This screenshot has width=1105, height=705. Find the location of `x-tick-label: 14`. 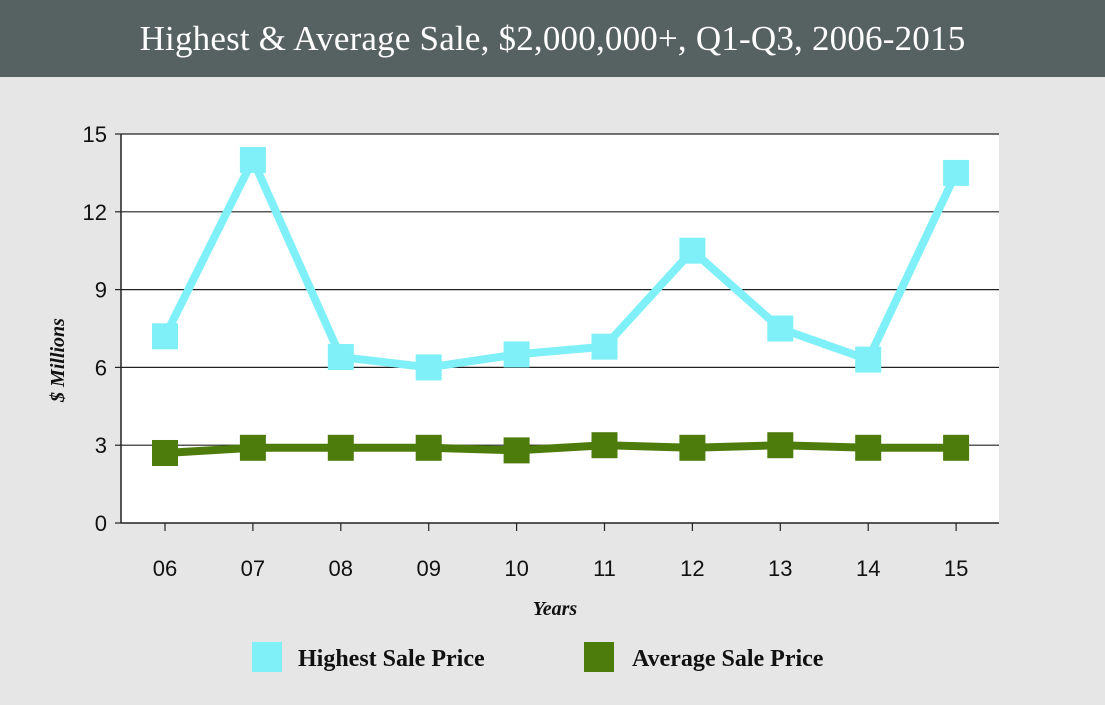

x-tick-label: 14 is located at coordinates (868, 568).